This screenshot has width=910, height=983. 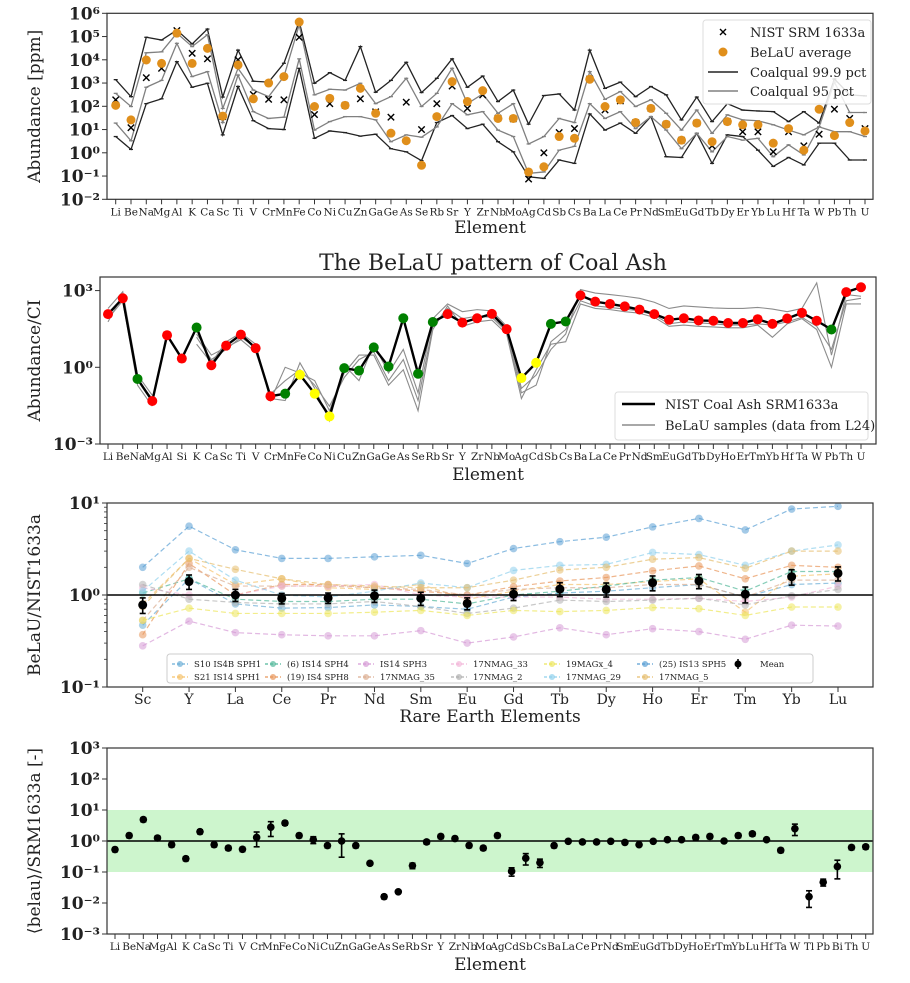 What do you see at coordinates (403, 665) in the screenshot?
I see `legend-label: IS14 SPH3` at bounding box center [403, 665].